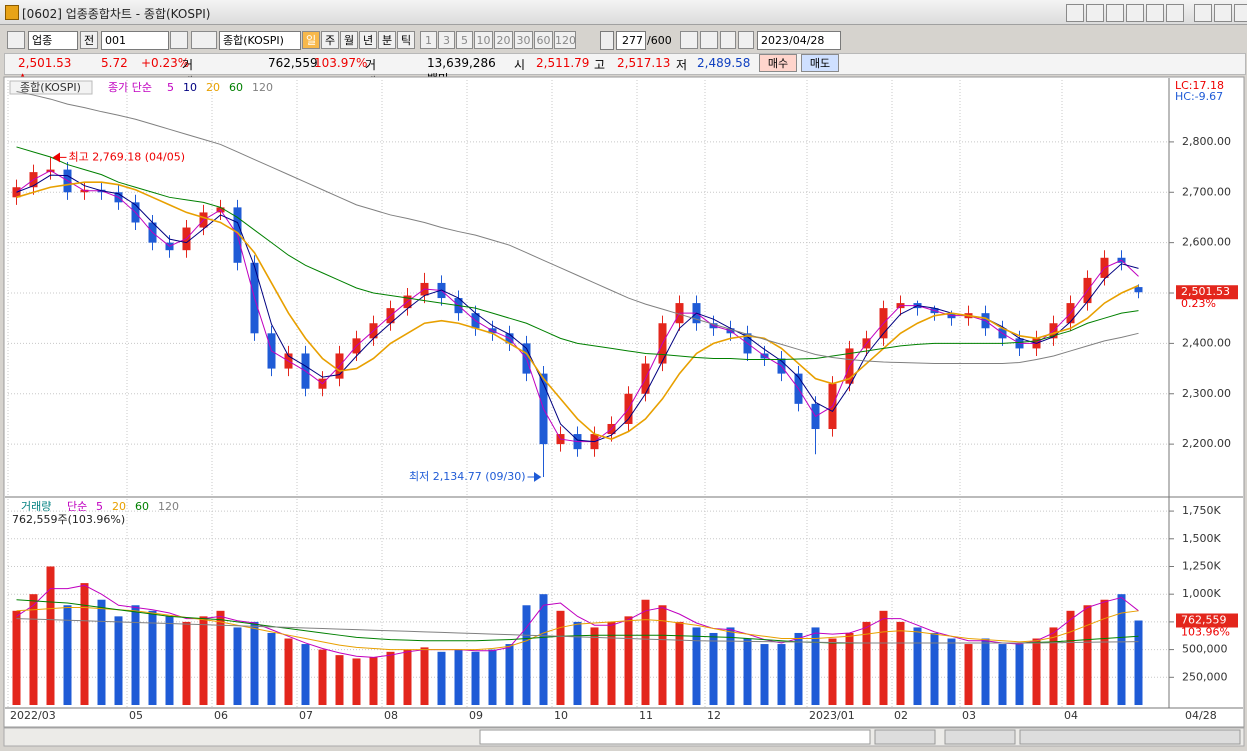 The height and width of the screenshot is (751, 1247). What do you see at coordinates (1071, 715) in the screenshot?
I see `x-tick-label: 04` at bounding box center [1071, 715].